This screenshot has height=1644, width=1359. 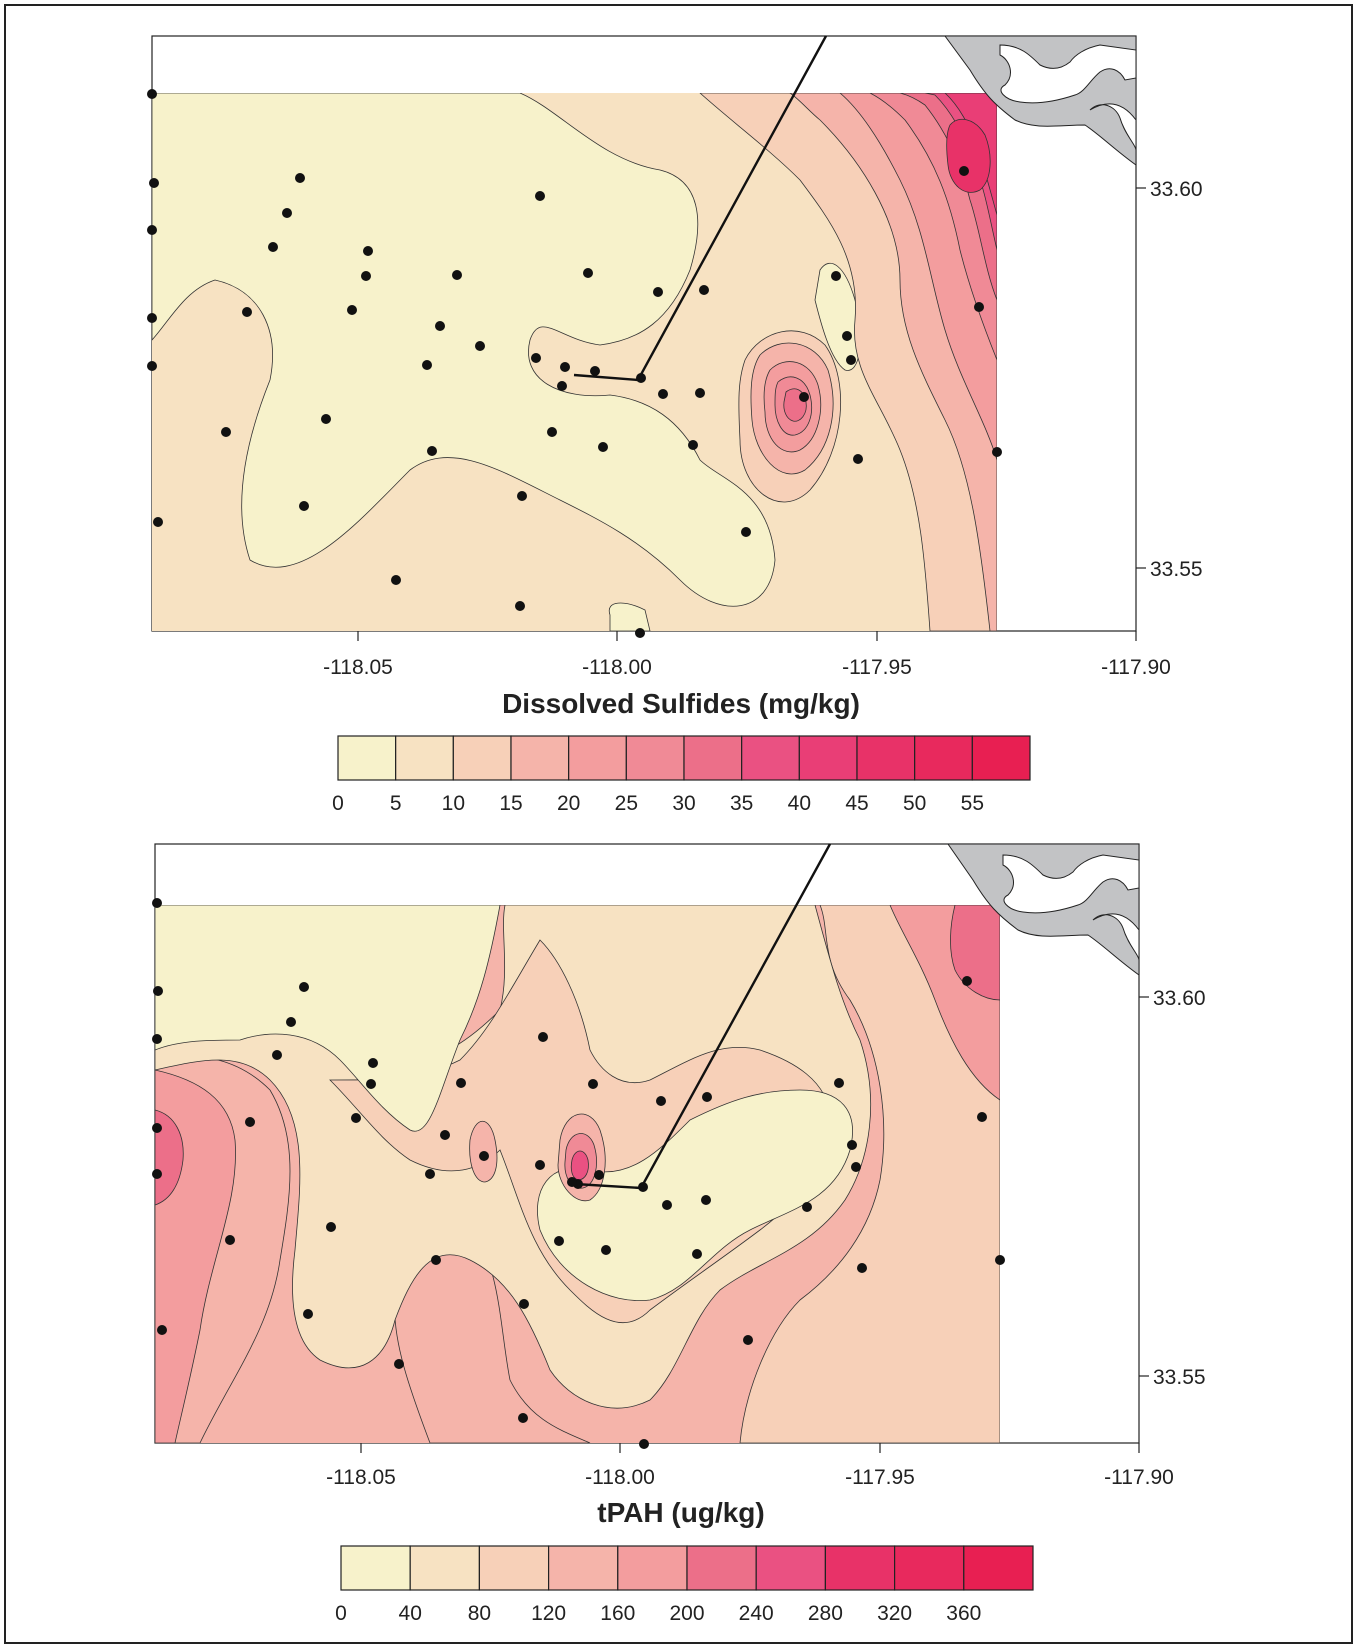 What do you see at coordinates (914, 803) in the screenshot?
I see `legend-label: 50` at bounding box center [914, 803].